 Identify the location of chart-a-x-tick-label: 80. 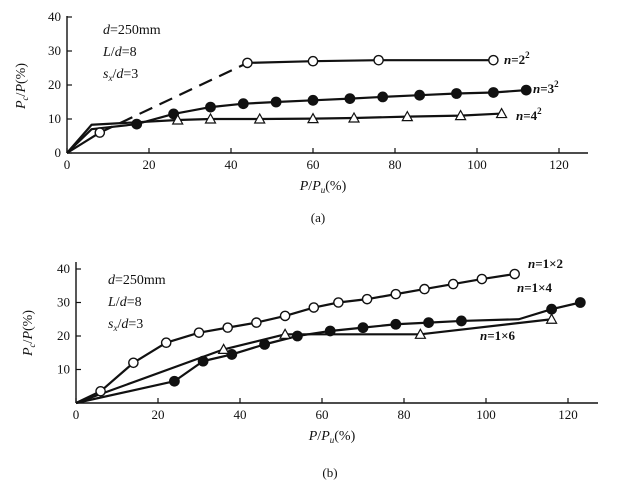
(395, 164).